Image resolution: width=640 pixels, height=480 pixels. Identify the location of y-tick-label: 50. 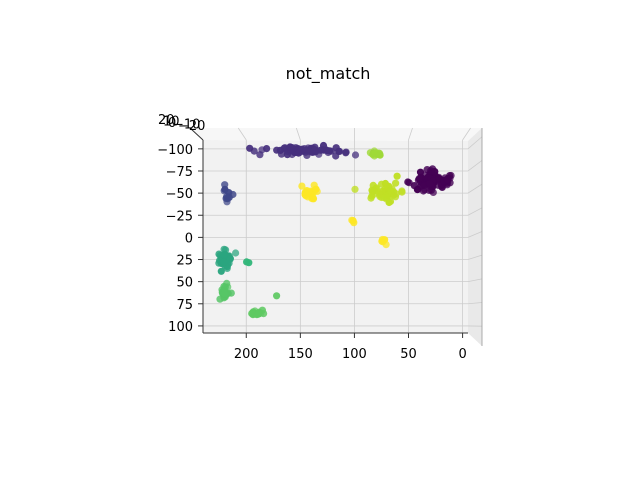
(184, 283).